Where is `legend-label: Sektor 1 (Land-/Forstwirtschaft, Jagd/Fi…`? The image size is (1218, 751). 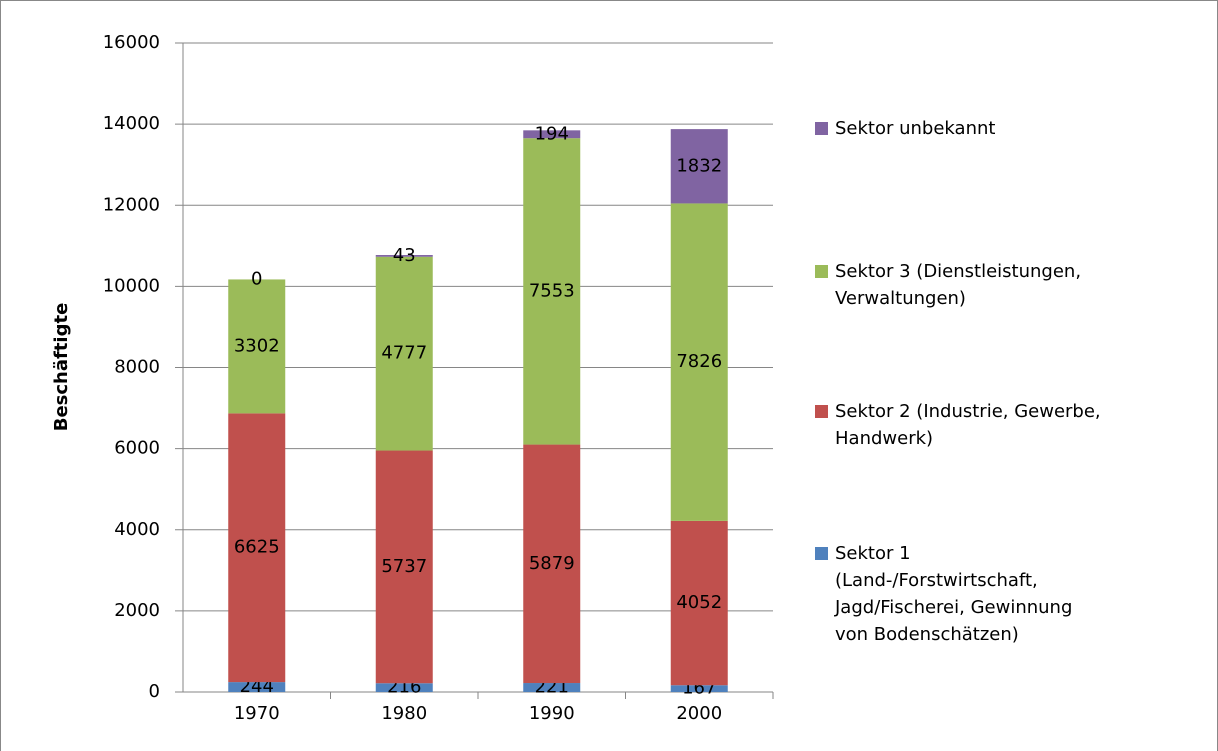
legend-label: Sektor 1 (Land-/Forstwirtschaft, Jagd/Fi… is located at coordinates (954, 594).